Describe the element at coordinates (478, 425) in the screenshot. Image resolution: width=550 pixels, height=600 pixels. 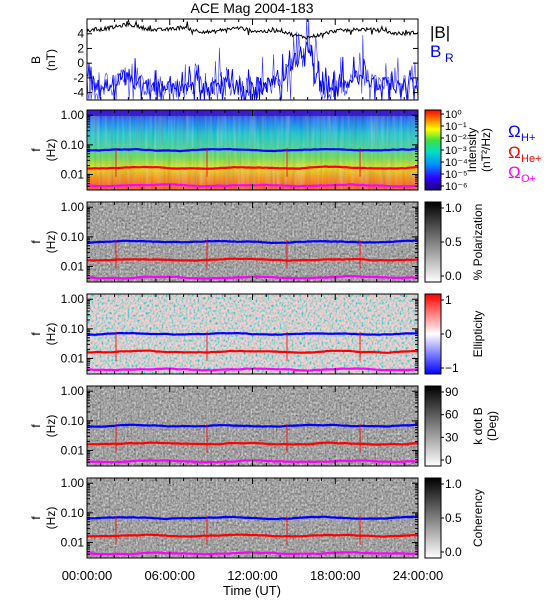
I see `colorbar-label-k-dot-b: k dot B` at that location.